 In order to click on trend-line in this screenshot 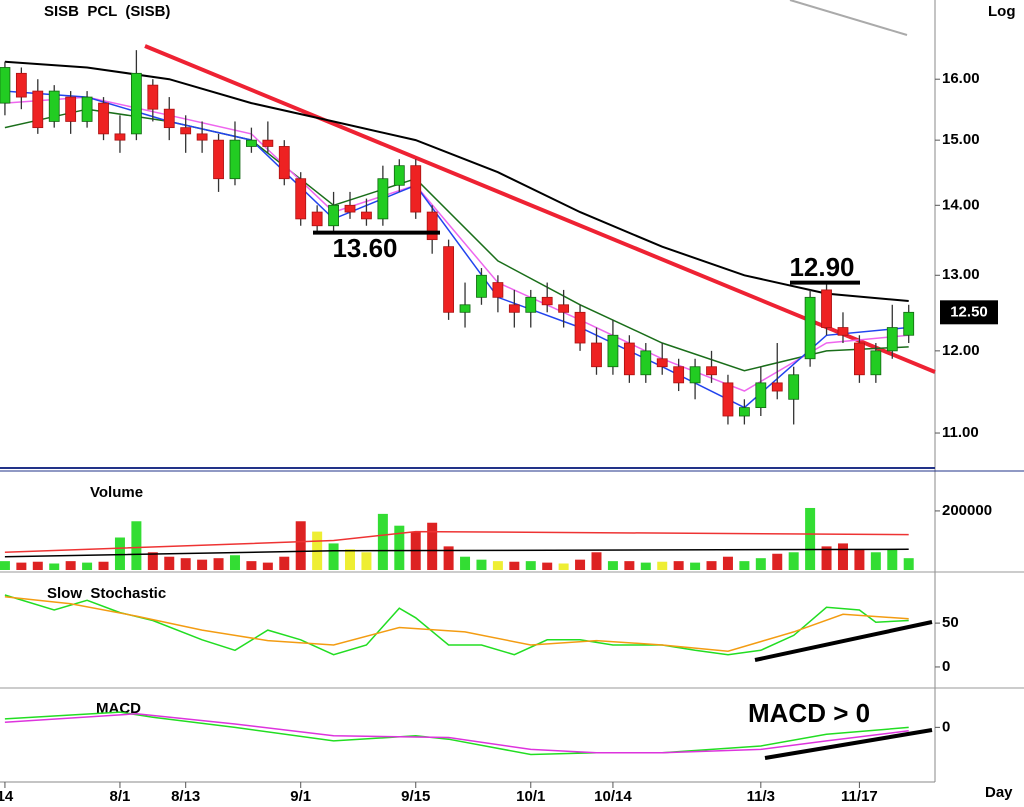, I will do `click(848, 744)`.